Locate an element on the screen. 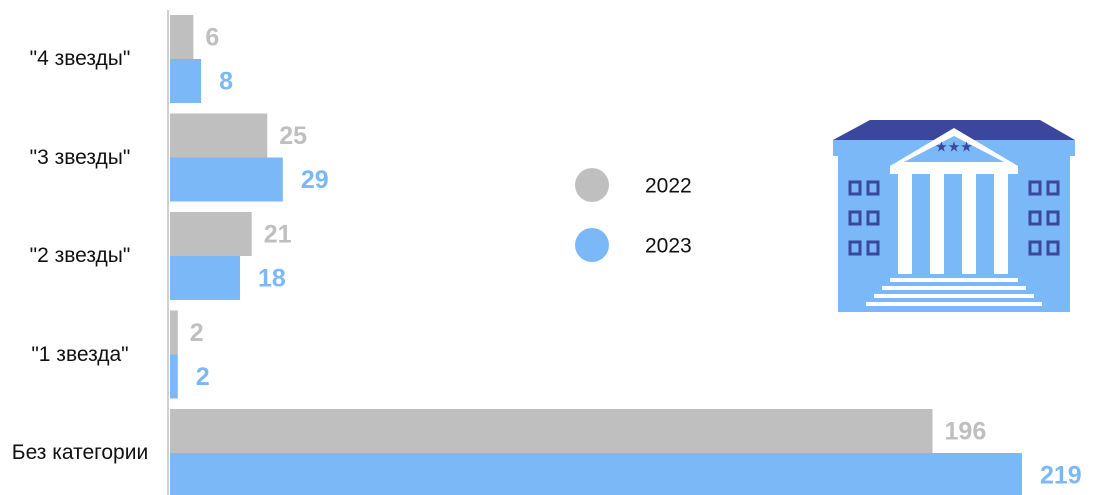 The image size is (1094, 495). category-label-box: "1 звезда" is located at coordinates (80, 354).